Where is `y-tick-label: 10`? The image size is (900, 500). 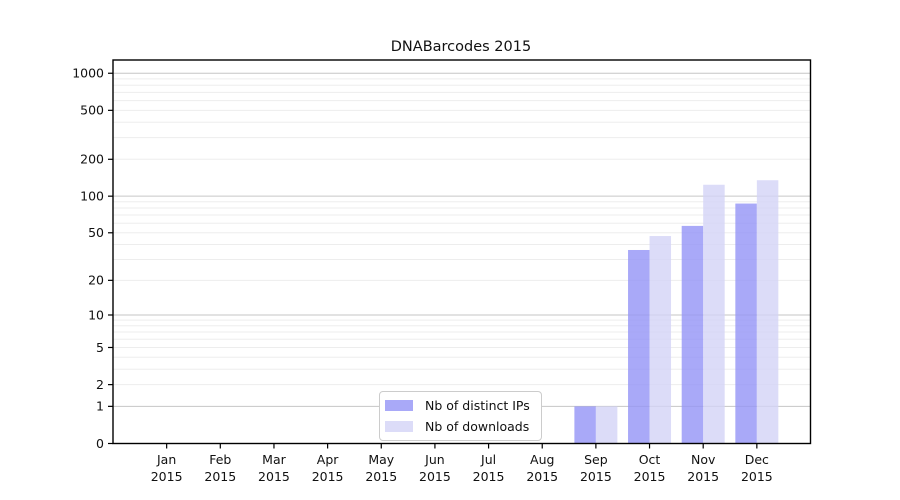 y-tick-label: 10 is located at coordinates (96, 314).